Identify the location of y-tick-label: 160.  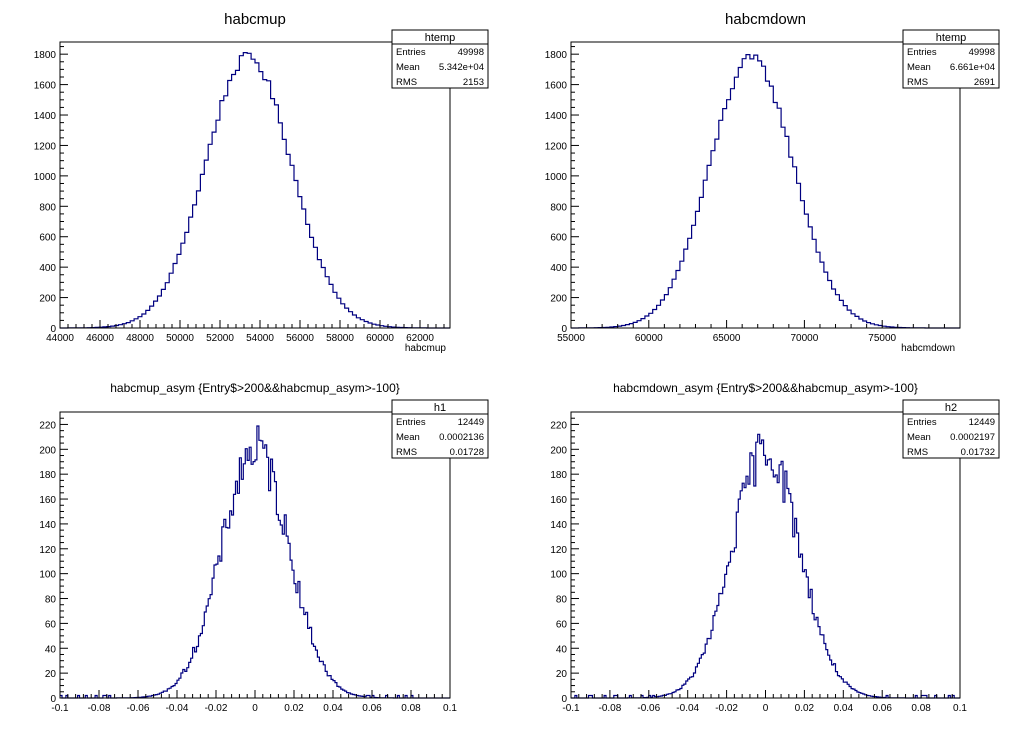
(558, 500).